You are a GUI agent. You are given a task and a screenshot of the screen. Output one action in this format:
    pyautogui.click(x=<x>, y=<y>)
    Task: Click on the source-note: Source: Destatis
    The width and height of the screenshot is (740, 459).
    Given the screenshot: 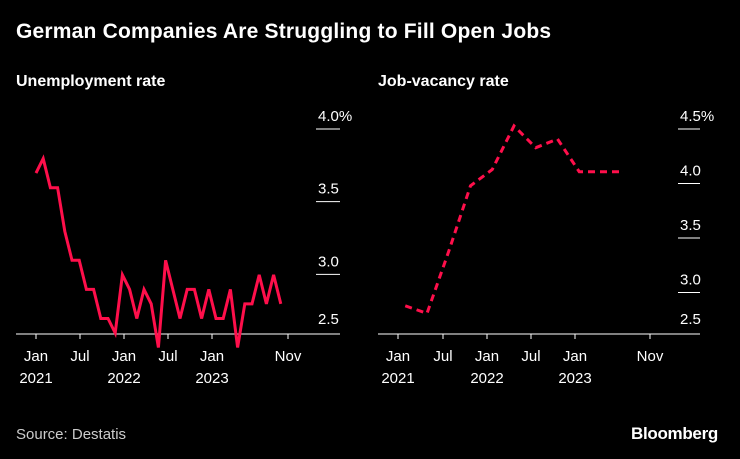 What is the action you would take?
    pyautogui.click(x=71, y=434)
    